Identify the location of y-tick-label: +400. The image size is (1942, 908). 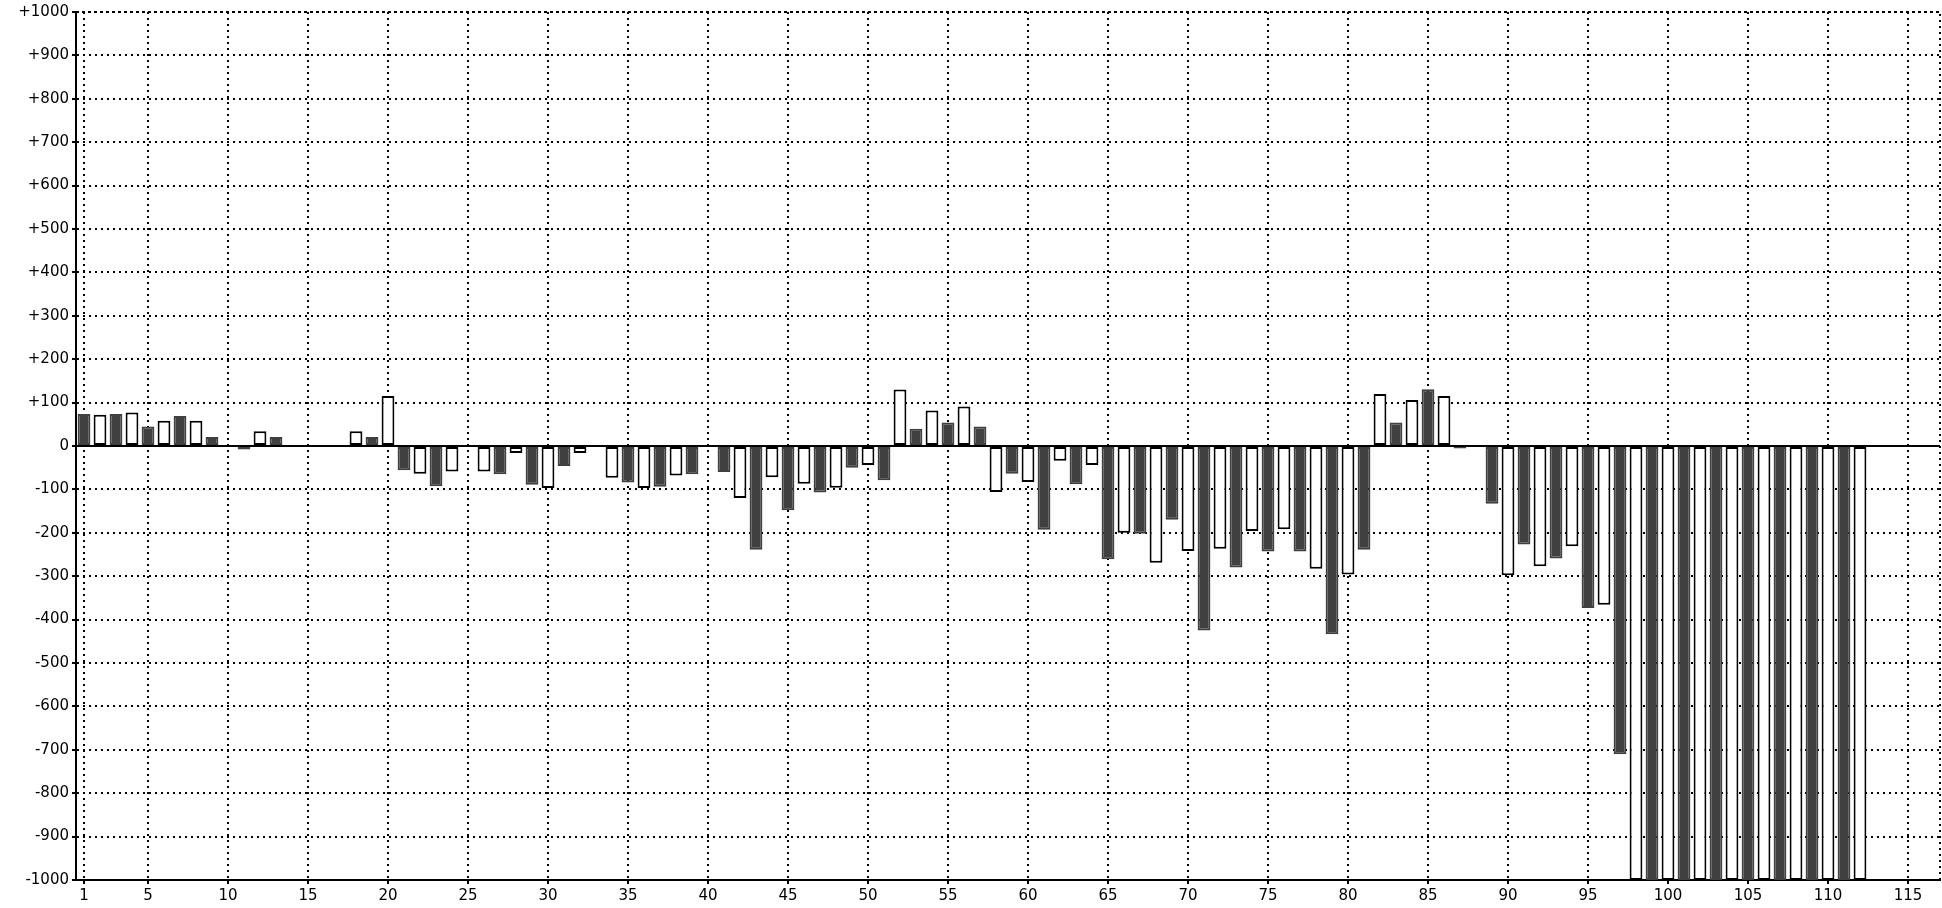
(48, 271).